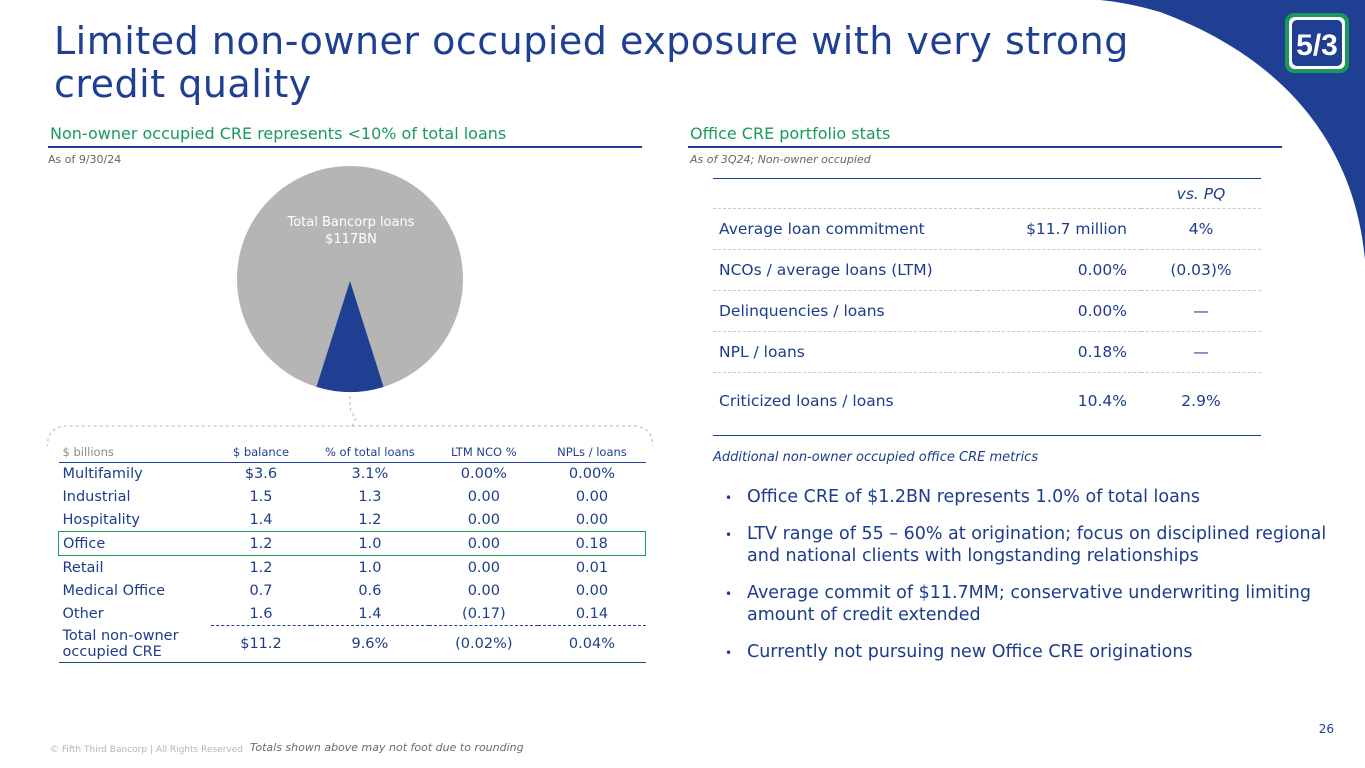 This screenshot has height=768, width=1365. What do you see at coordinates (592, 453) in the screenshot?
I see `col-header-npls: NPLs / loans` at bounding box center [592, 453].